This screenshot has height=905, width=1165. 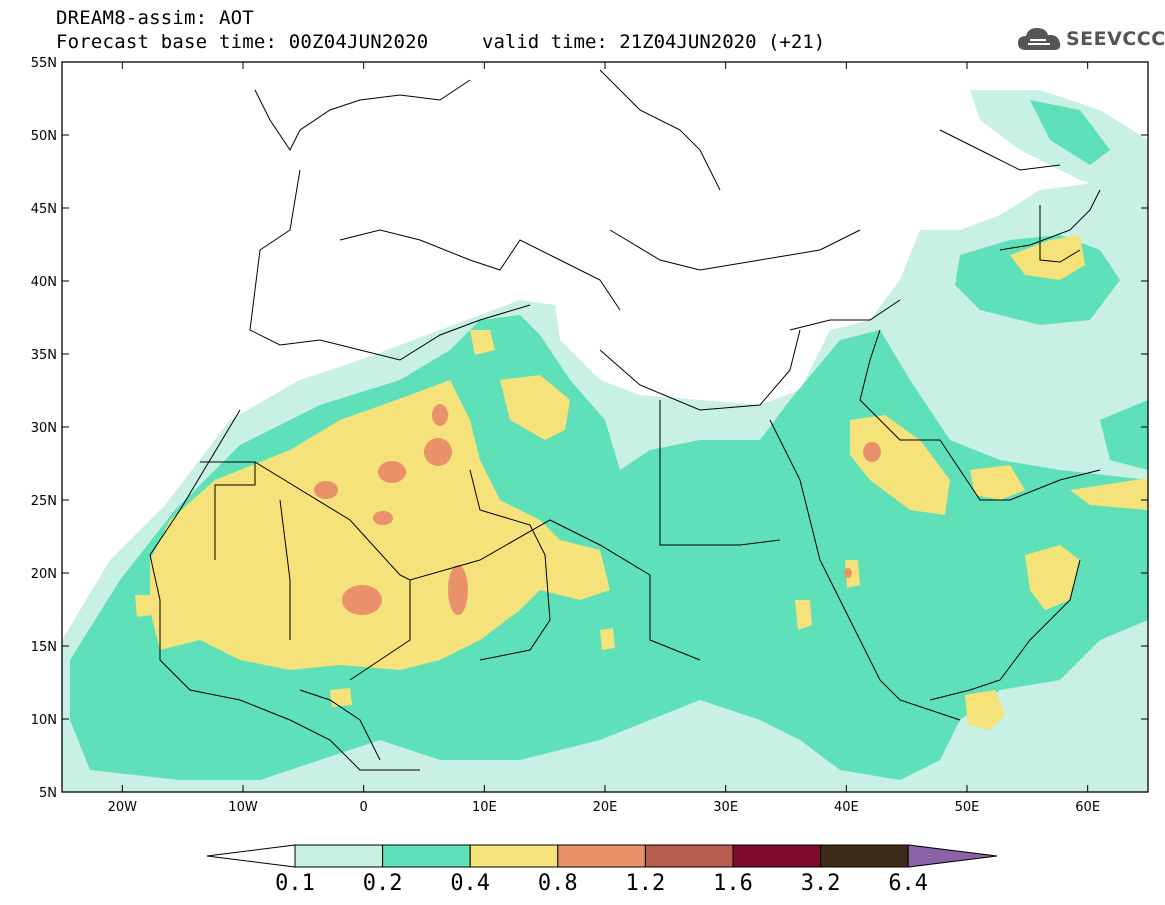 What do you see at coordinates (242, 42) in the screenshot?
I see `forecast-base-time: Forecast base time: 00Z04JUN2020` at bounding box center [242, 42].